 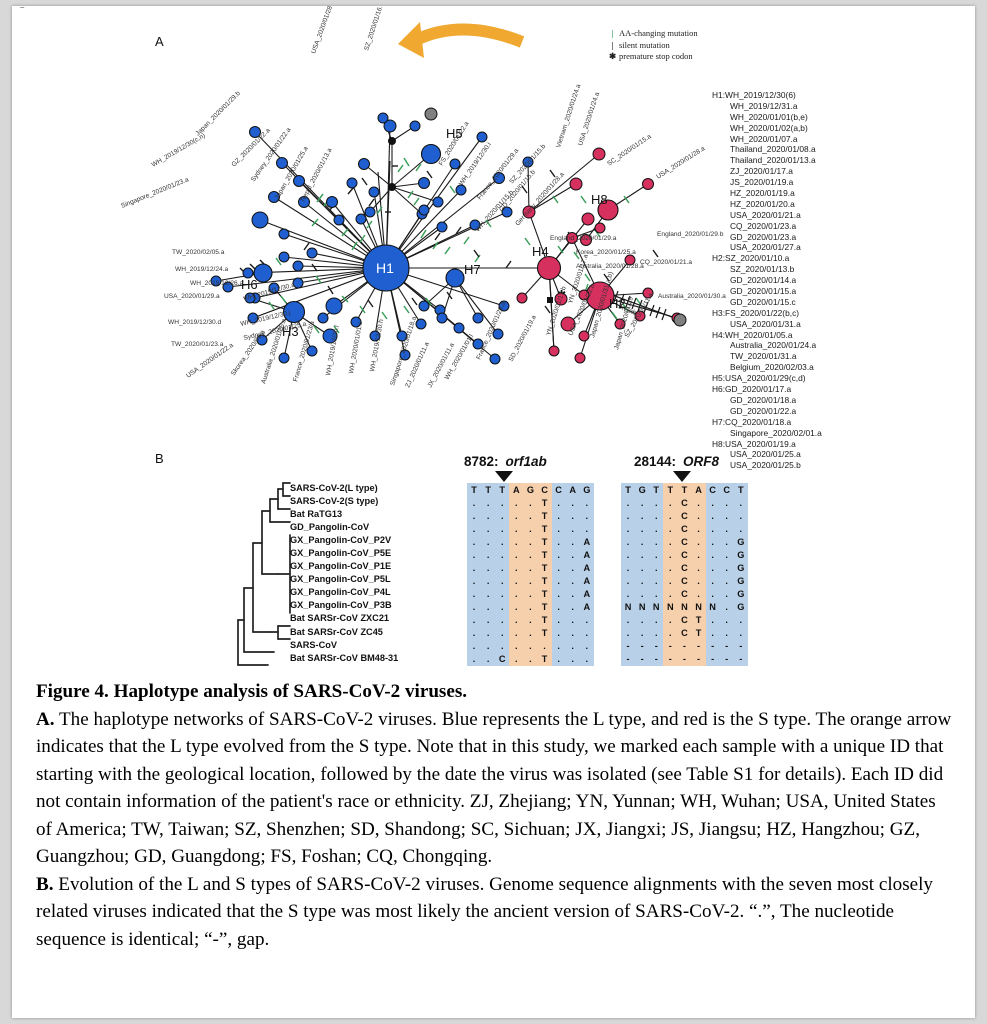 What do you see at coordinates (612, 44) in the screenshot?
I see `silent-mutation-icon: |` at bounding box center [612, 44].